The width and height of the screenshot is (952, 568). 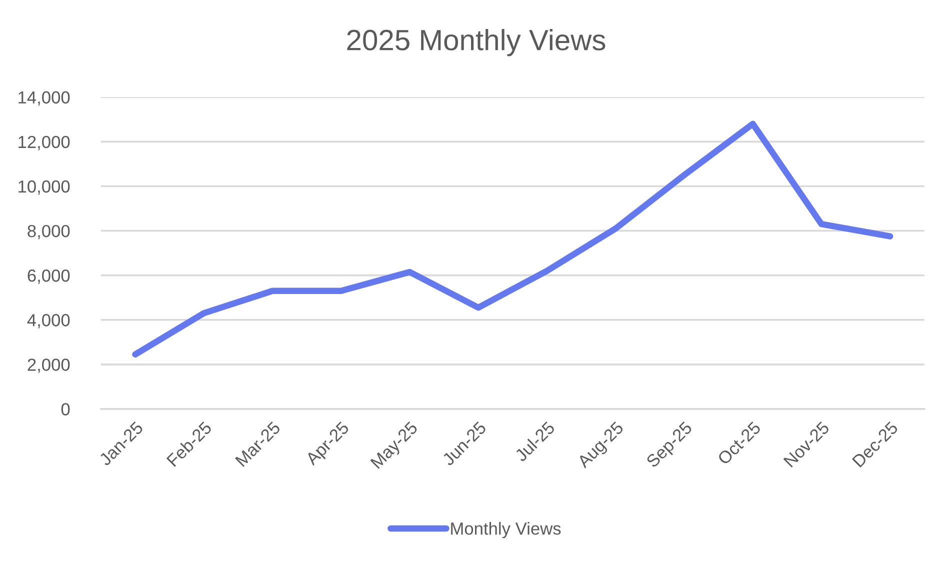 What do you see at coordinates (476, 42) in the screenshot?
I see `chart-title: 2025 Monthly Views` at bounding box center [476, 42].